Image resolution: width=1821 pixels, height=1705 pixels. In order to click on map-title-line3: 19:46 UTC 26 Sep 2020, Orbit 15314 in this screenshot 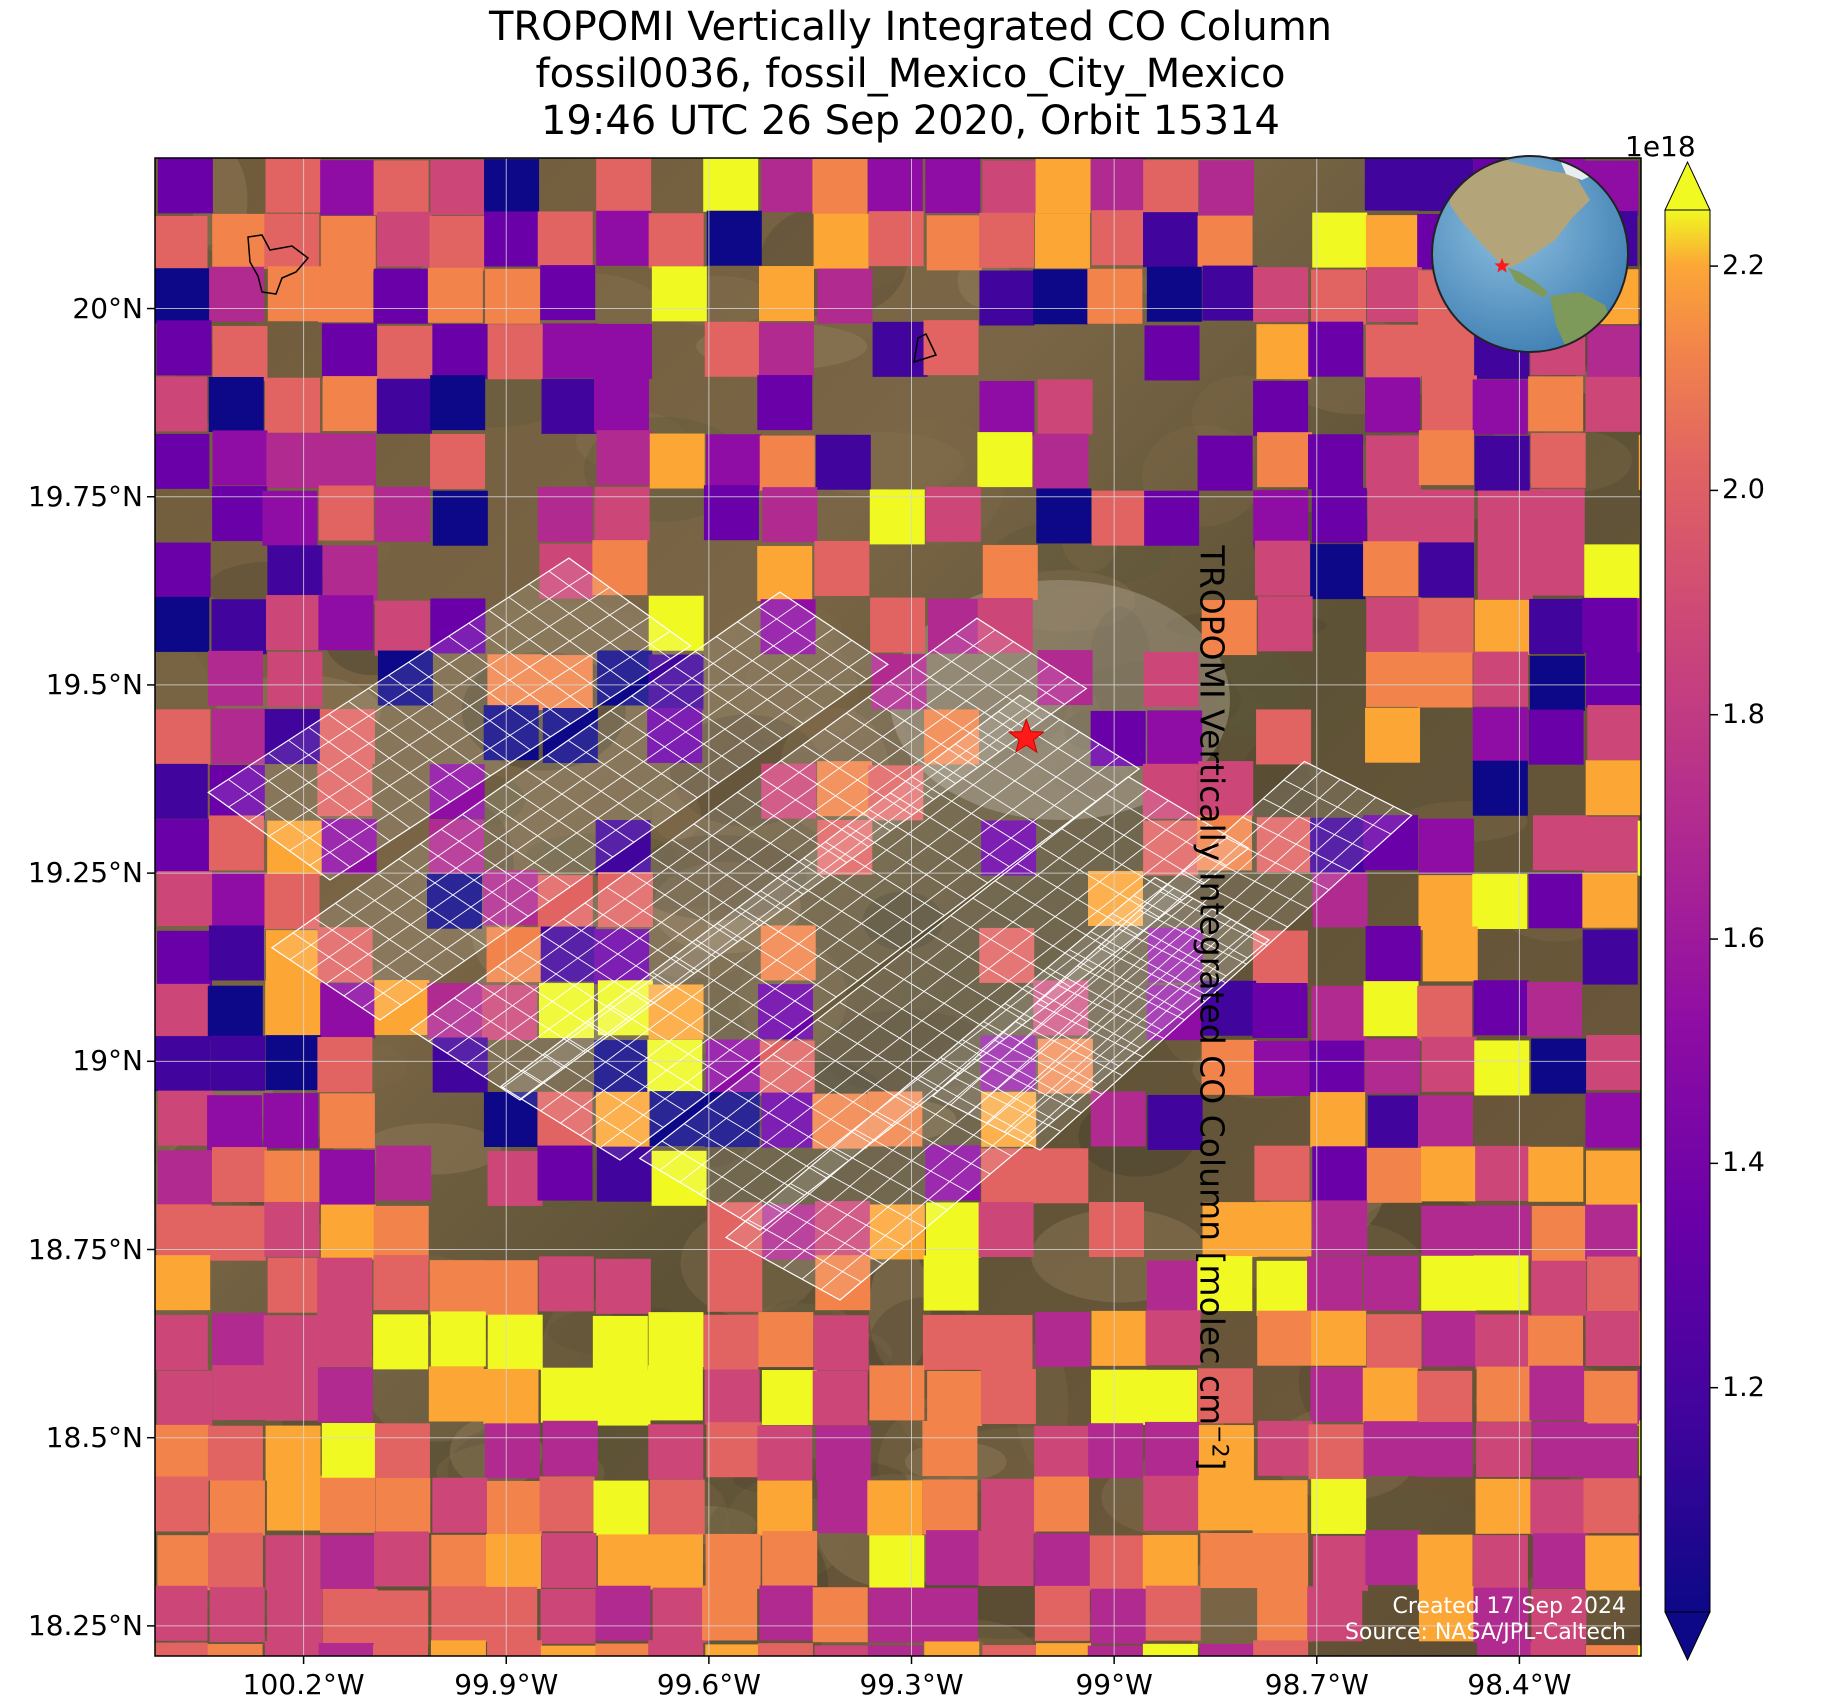, I will do `click(910, 121)`.